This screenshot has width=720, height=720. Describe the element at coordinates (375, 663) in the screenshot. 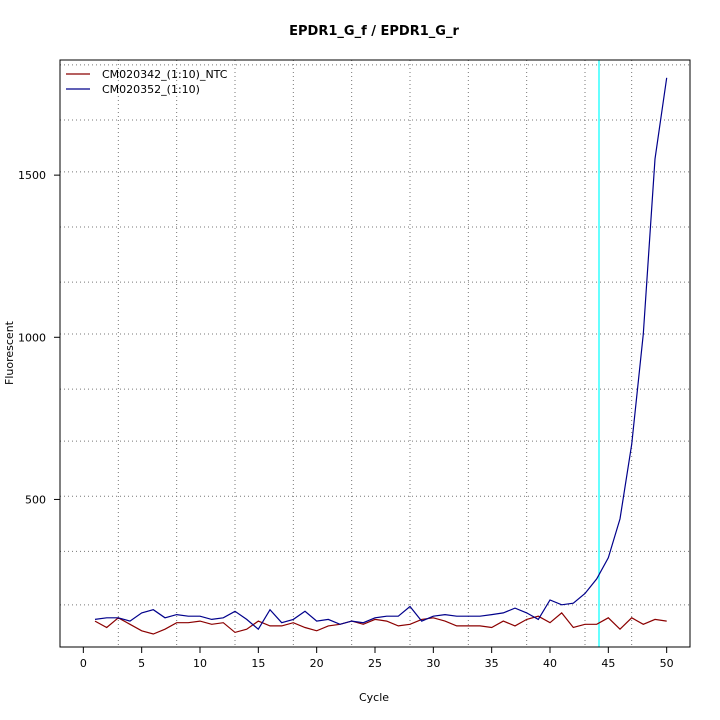

I see `x-tick-label: 25` at that location.